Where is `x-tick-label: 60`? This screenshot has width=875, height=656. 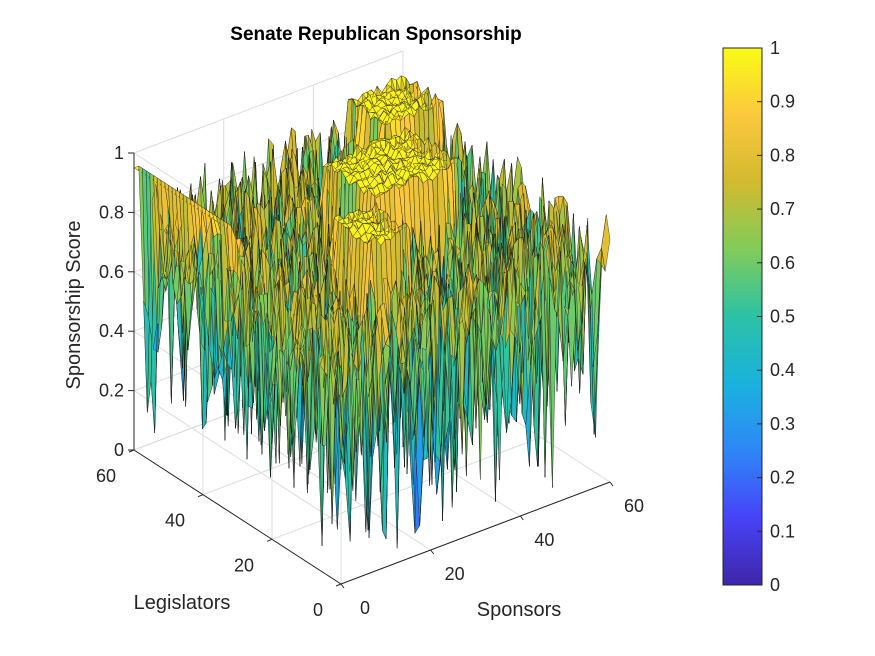
x-tick-label: 60 is located at coordinates (634, 506).